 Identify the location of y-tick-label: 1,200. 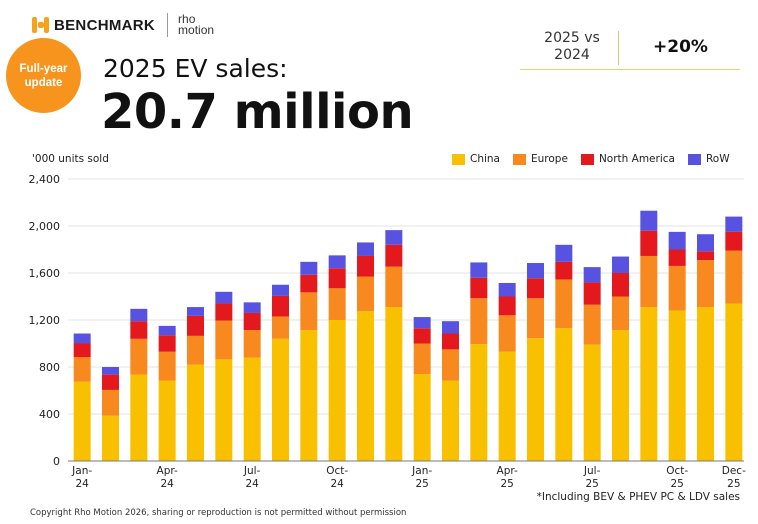
(45, 320).